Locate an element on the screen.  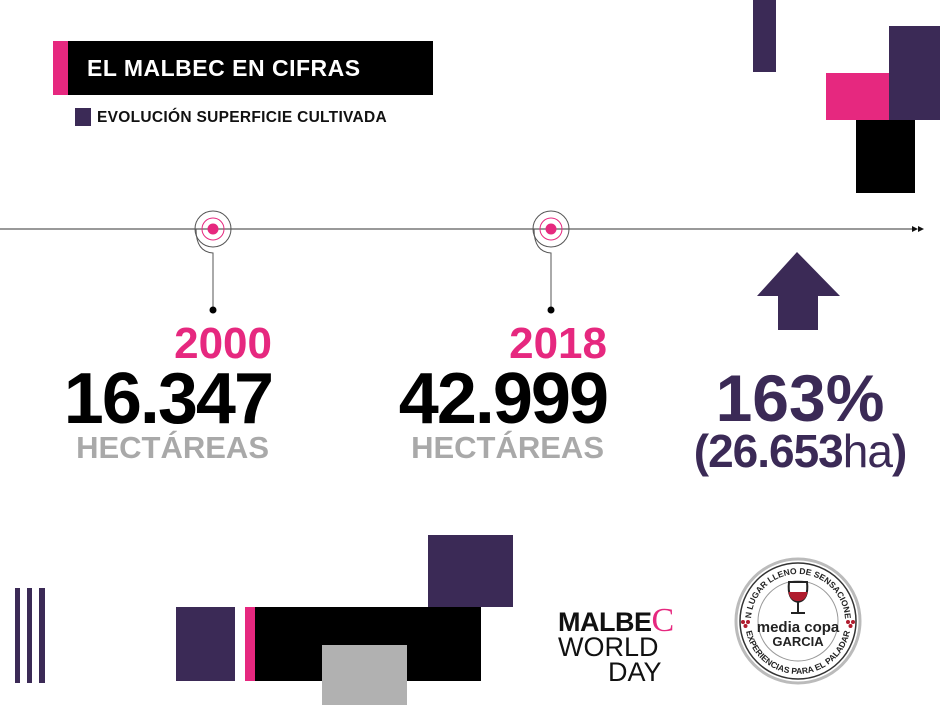
timeline-marker-2018 is located at coordinates (551, 262).